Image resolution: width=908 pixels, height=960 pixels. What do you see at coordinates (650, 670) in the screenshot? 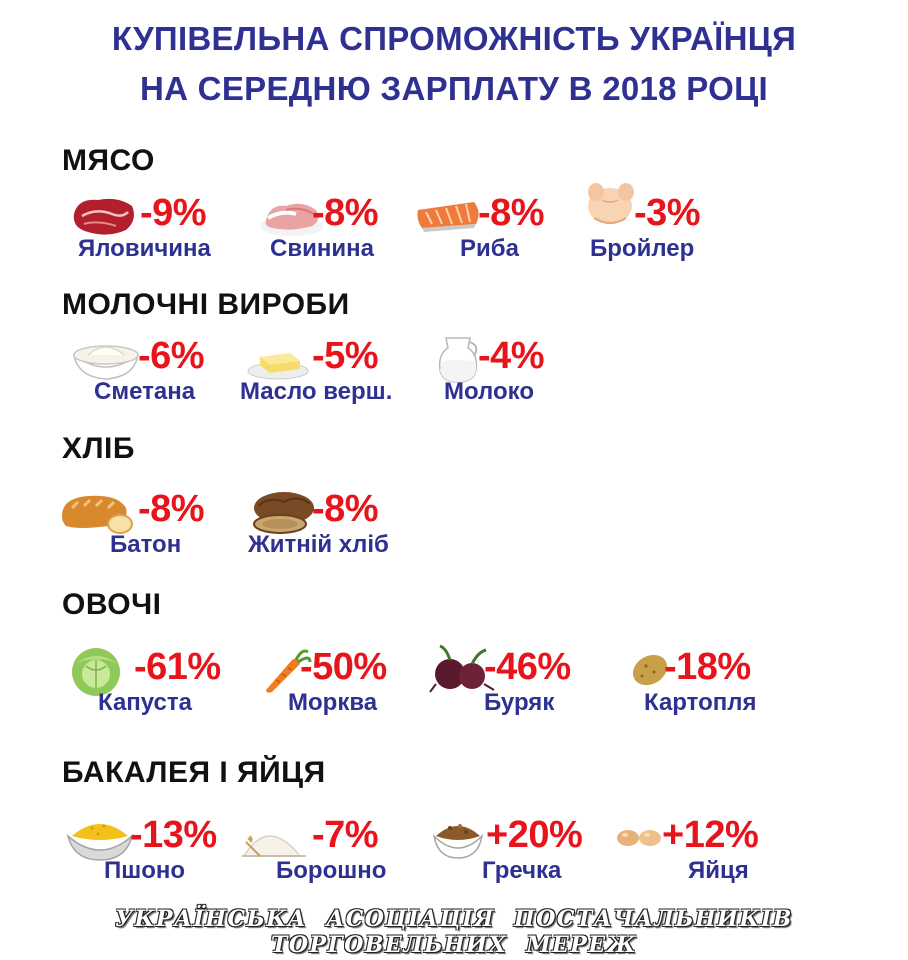
I see `potato-icon` at bounding box center [650, 670].